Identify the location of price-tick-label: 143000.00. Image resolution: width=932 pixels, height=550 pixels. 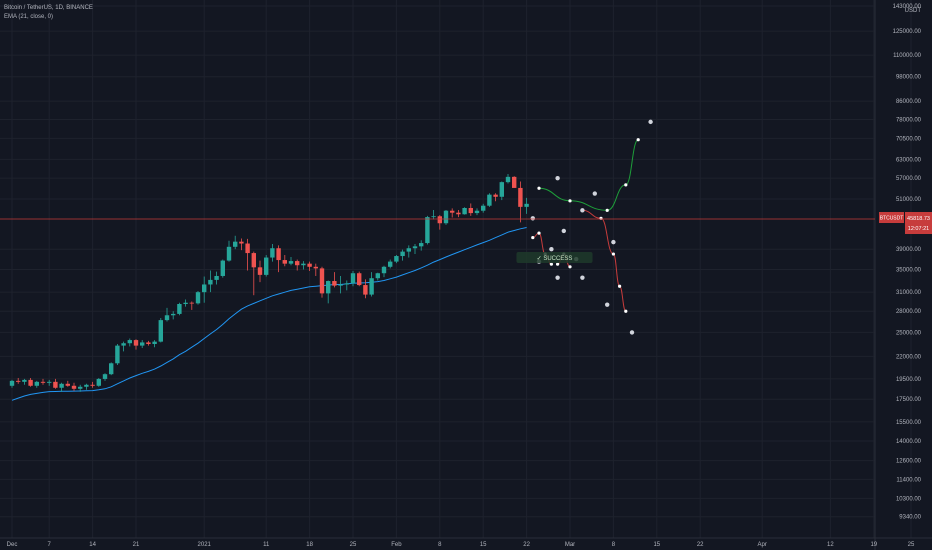
(907, 7).